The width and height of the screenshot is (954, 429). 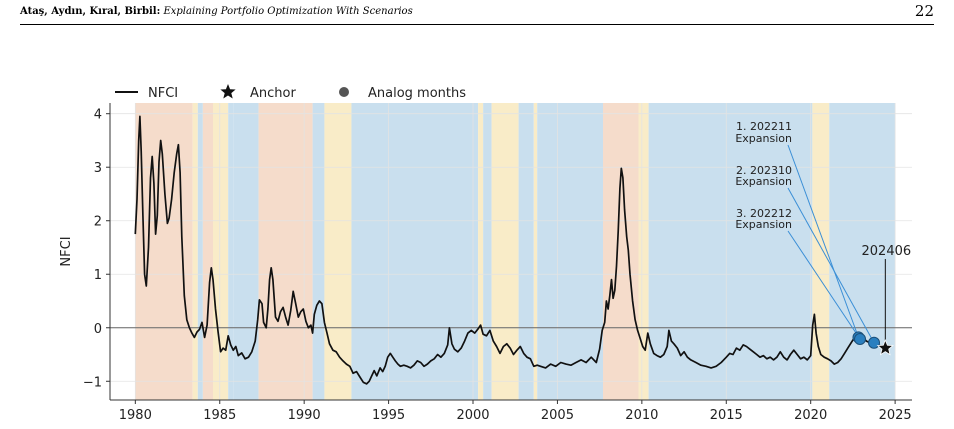 I want to click on analog-rank-label: 1. 202211, so click(x=764, y=126).